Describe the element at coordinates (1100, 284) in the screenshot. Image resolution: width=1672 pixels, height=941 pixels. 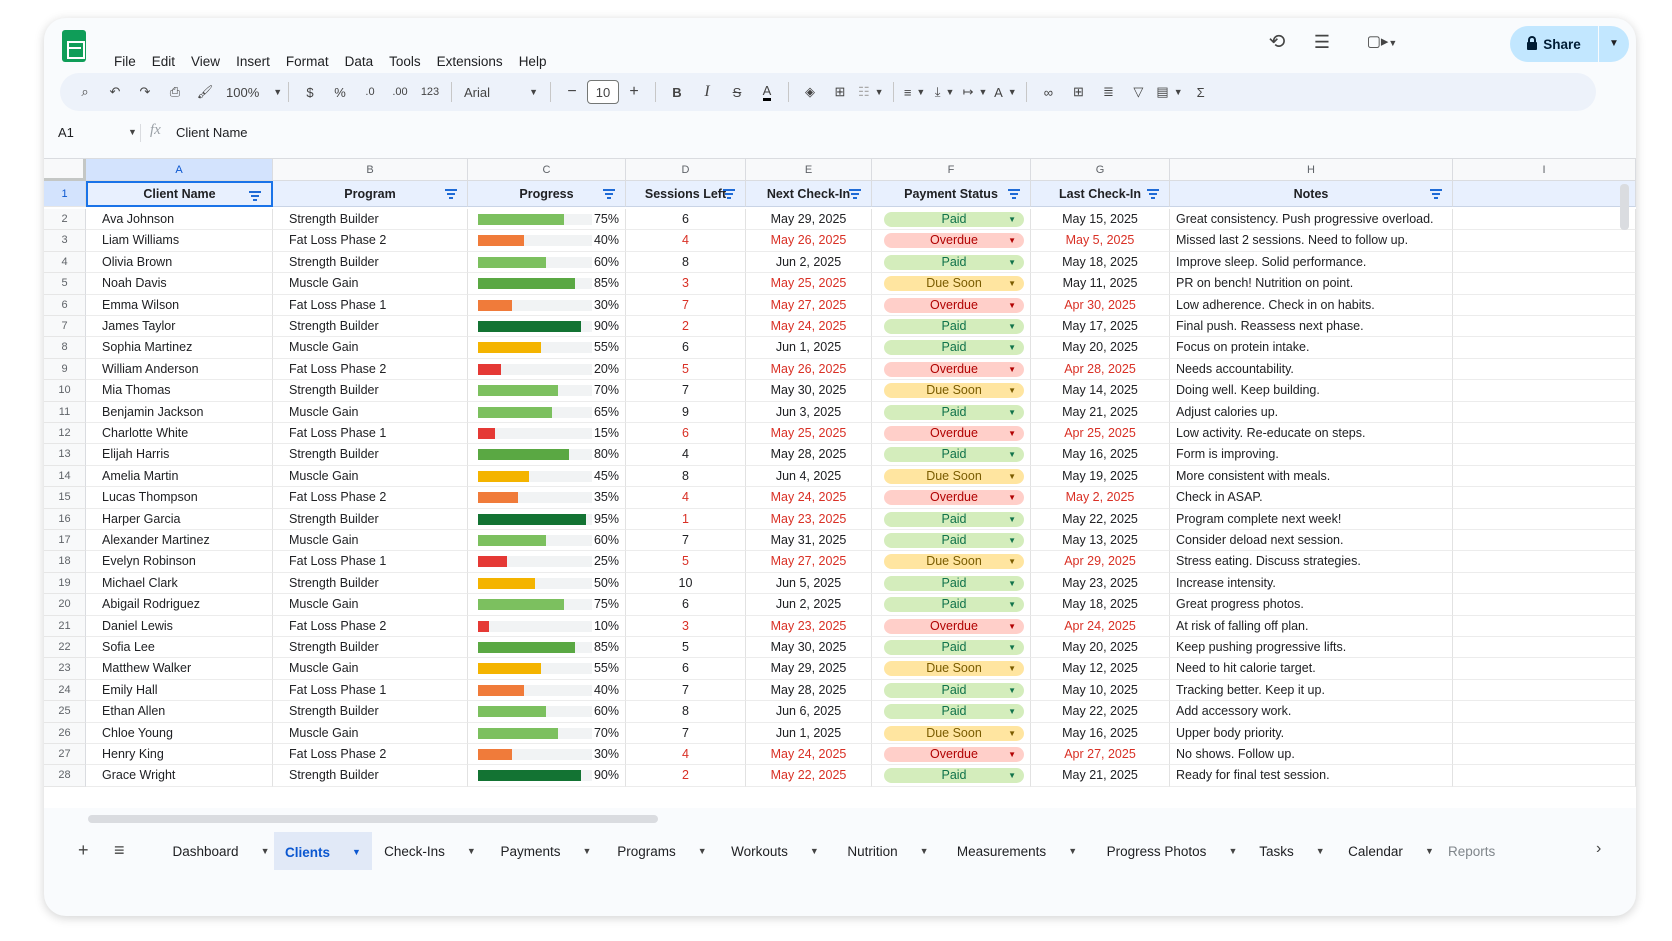
I see `last-check-in-cell: May 11, 2025` at that location.